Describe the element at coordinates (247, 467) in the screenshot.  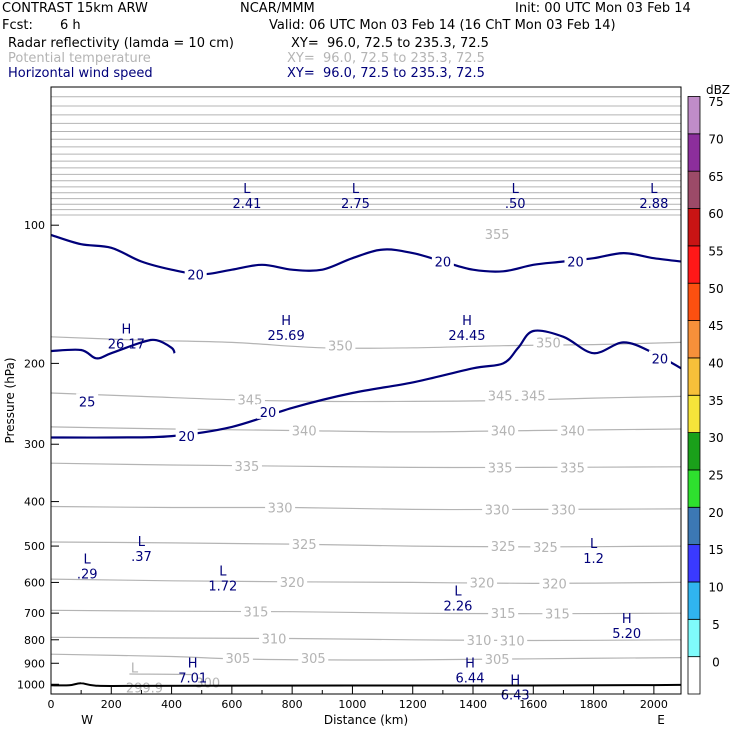
I see `theta-contour-label: 335` at that location.